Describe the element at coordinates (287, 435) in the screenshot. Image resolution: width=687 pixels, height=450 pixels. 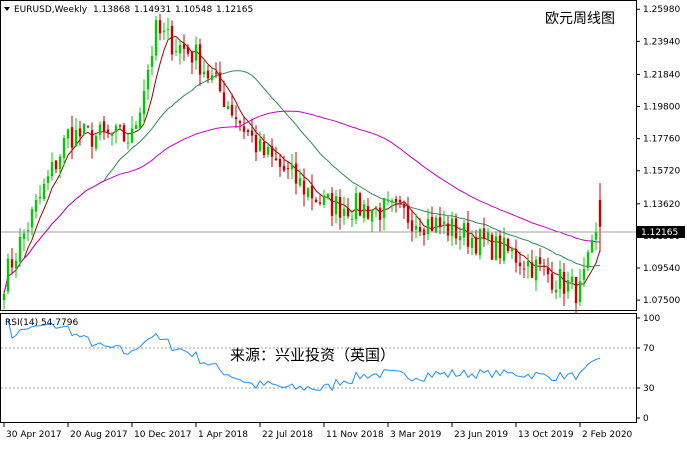
I see `date-tick-label: 22 Jul 2018` at that location.